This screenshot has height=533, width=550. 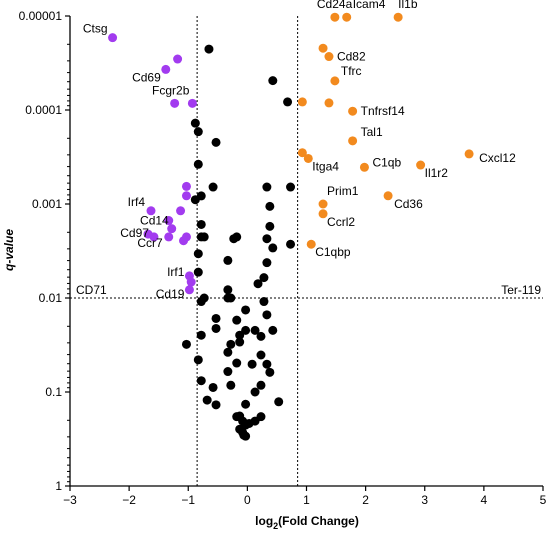 I want to click on point-label: Ccr7, so click(x=150, y=243).